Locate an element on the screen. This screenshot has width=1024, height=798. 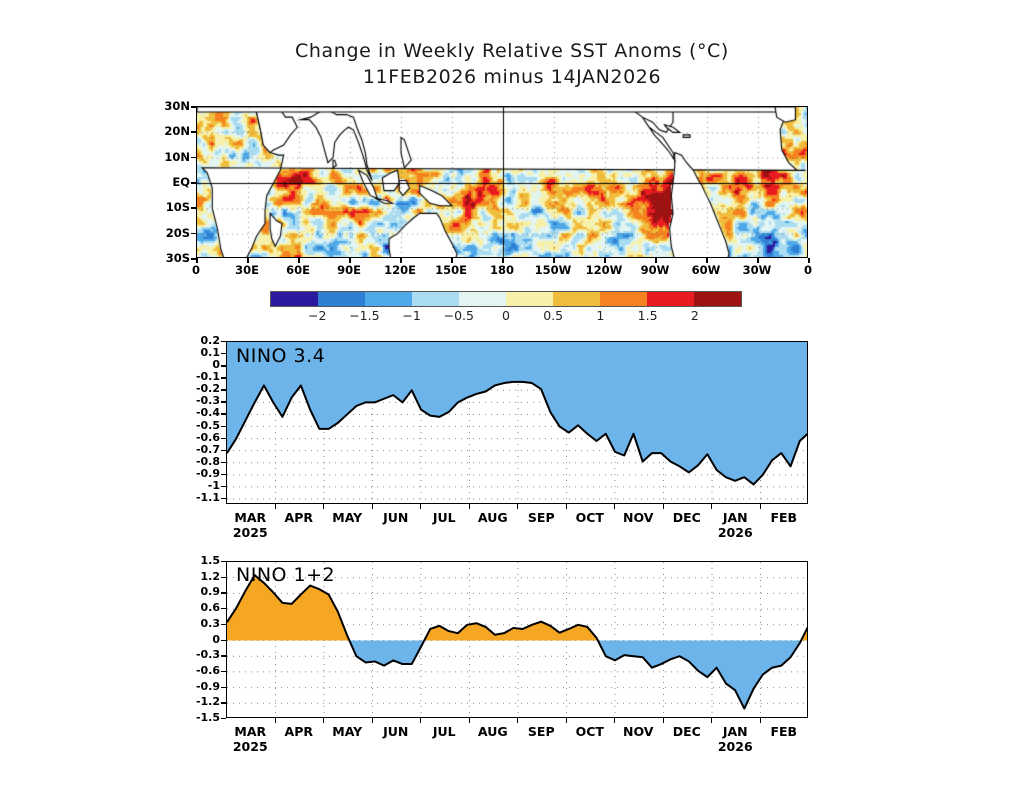
map-lat-label-30S: 30S is located at coordinates (177, 258).